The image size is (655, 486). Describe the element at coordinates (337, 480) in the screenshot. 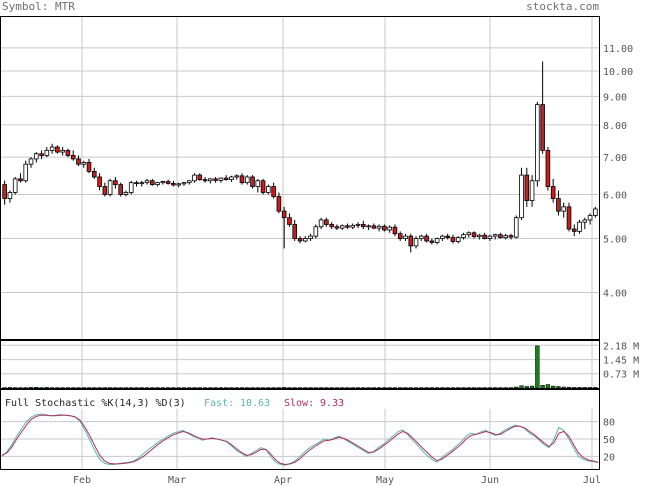

I see `x-axis-labels: Feb Mar Apr May Jun Jul` at that location.